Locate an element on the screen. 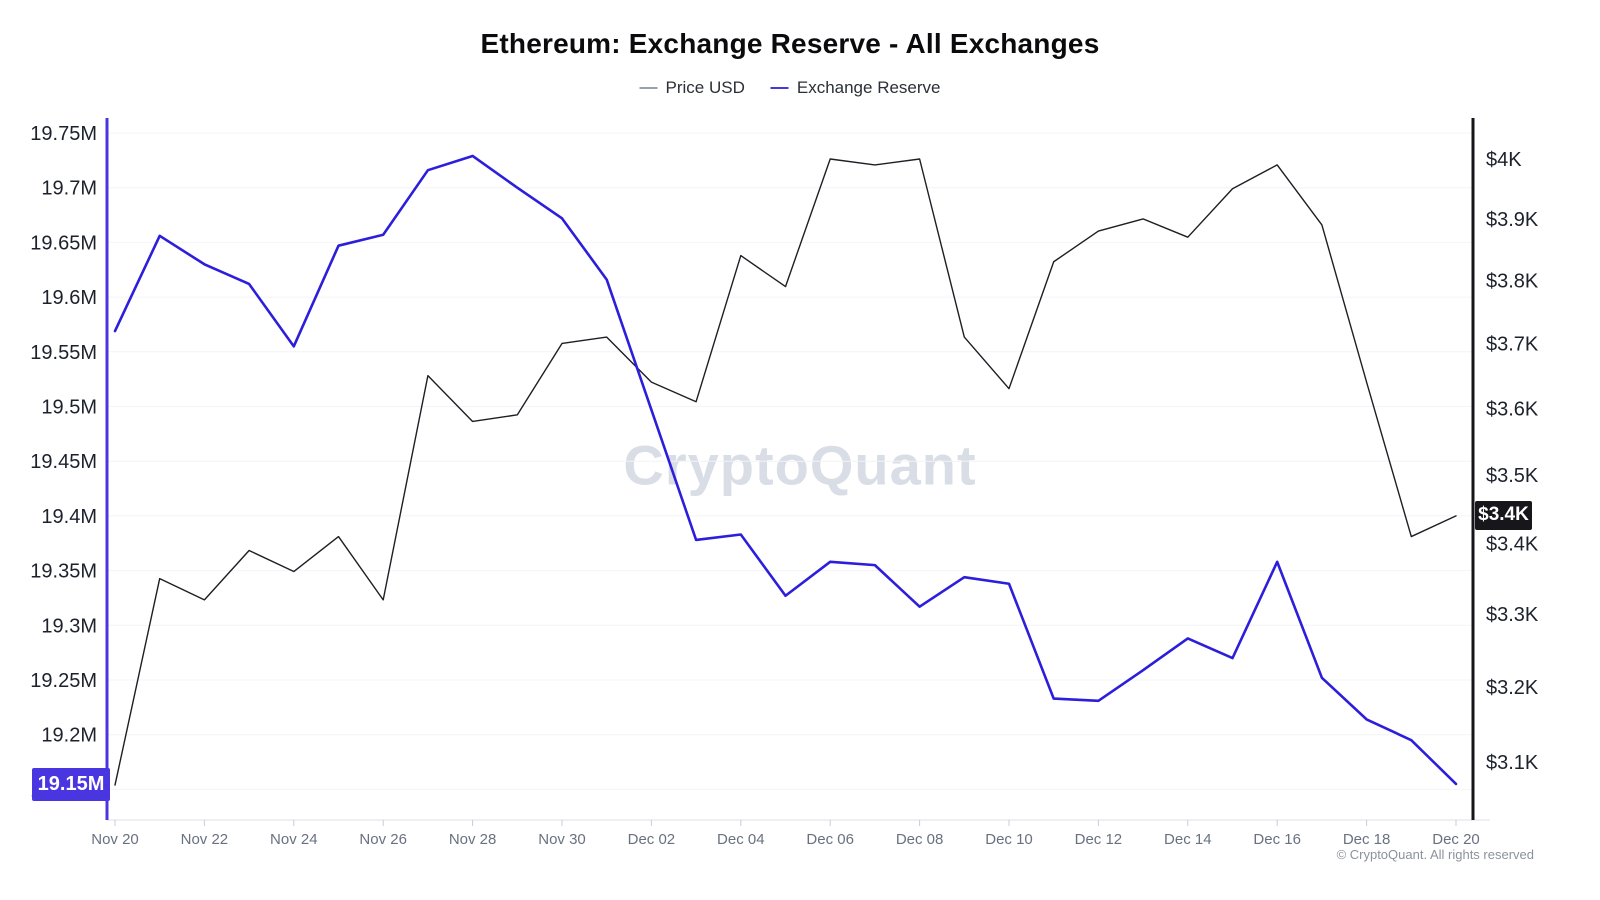 This screenshot has width=1600, height=900. legend: Price USD Exchange Reserve is located at coordinates (790, 88).